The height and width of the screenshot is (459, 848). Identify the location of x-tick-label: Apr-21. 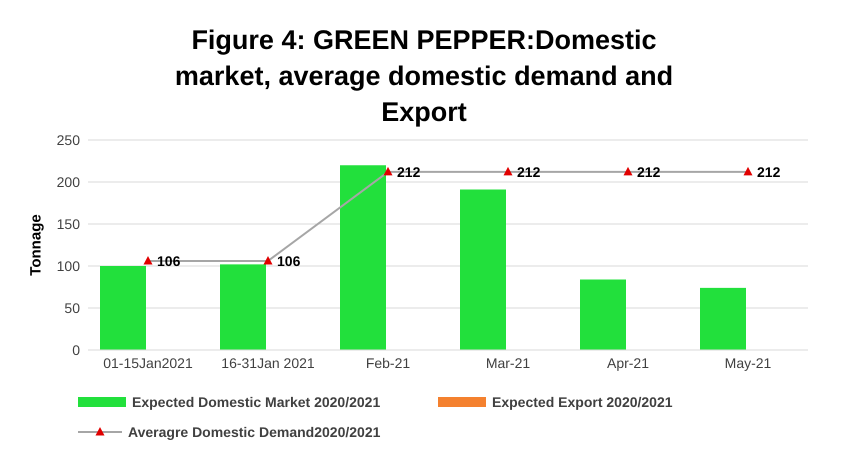
(628, 362).